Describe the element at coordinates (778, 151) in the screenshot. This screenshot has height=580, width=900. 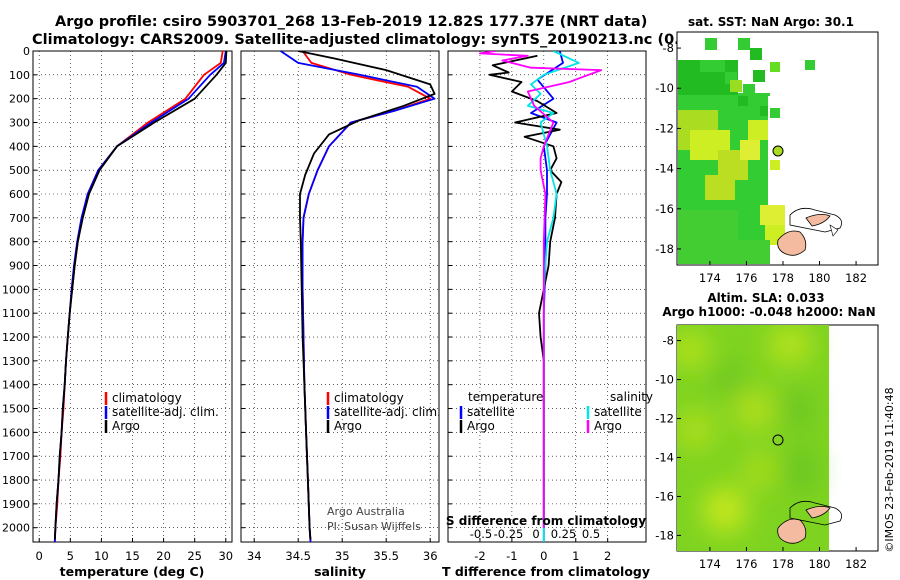
I see `sst-argo-position-marker` at that location.